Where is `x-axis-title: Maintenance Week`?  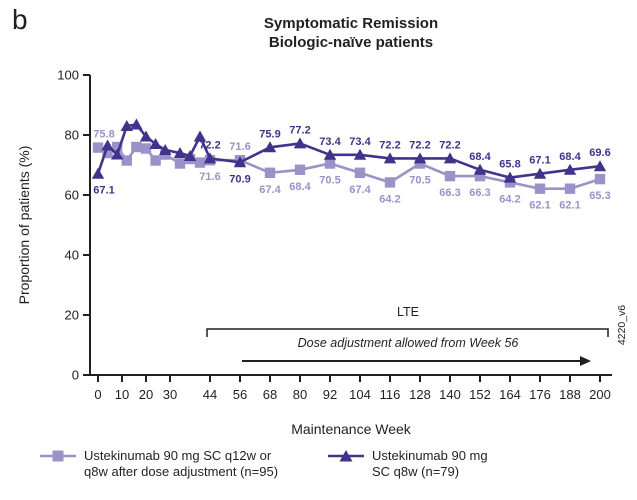
x-axis-title: Maintenance Week is located at coordinates (351, 429).